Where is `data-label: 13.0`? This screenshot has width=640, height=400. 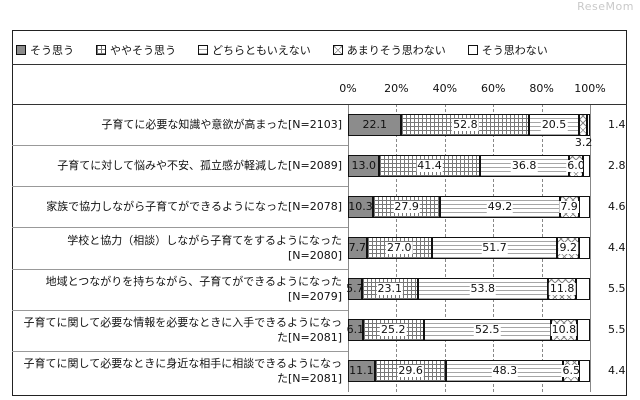 data-label: 13.0 is located at coordinates (363, 165).